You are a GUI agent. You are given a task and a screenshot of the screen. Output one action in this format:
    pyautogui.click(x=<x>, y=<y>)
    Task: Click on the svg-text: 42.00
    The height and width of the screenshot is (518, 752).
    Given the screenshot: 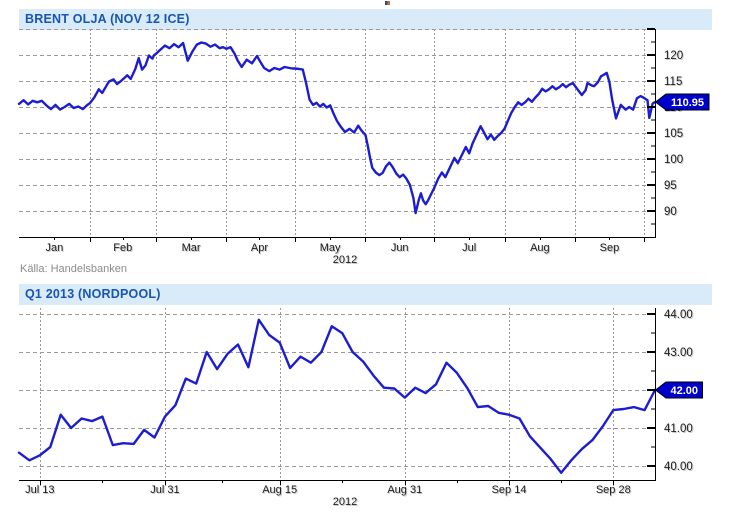 What is the action you would take?
    pyautogui.click(x=684, y=391)
    